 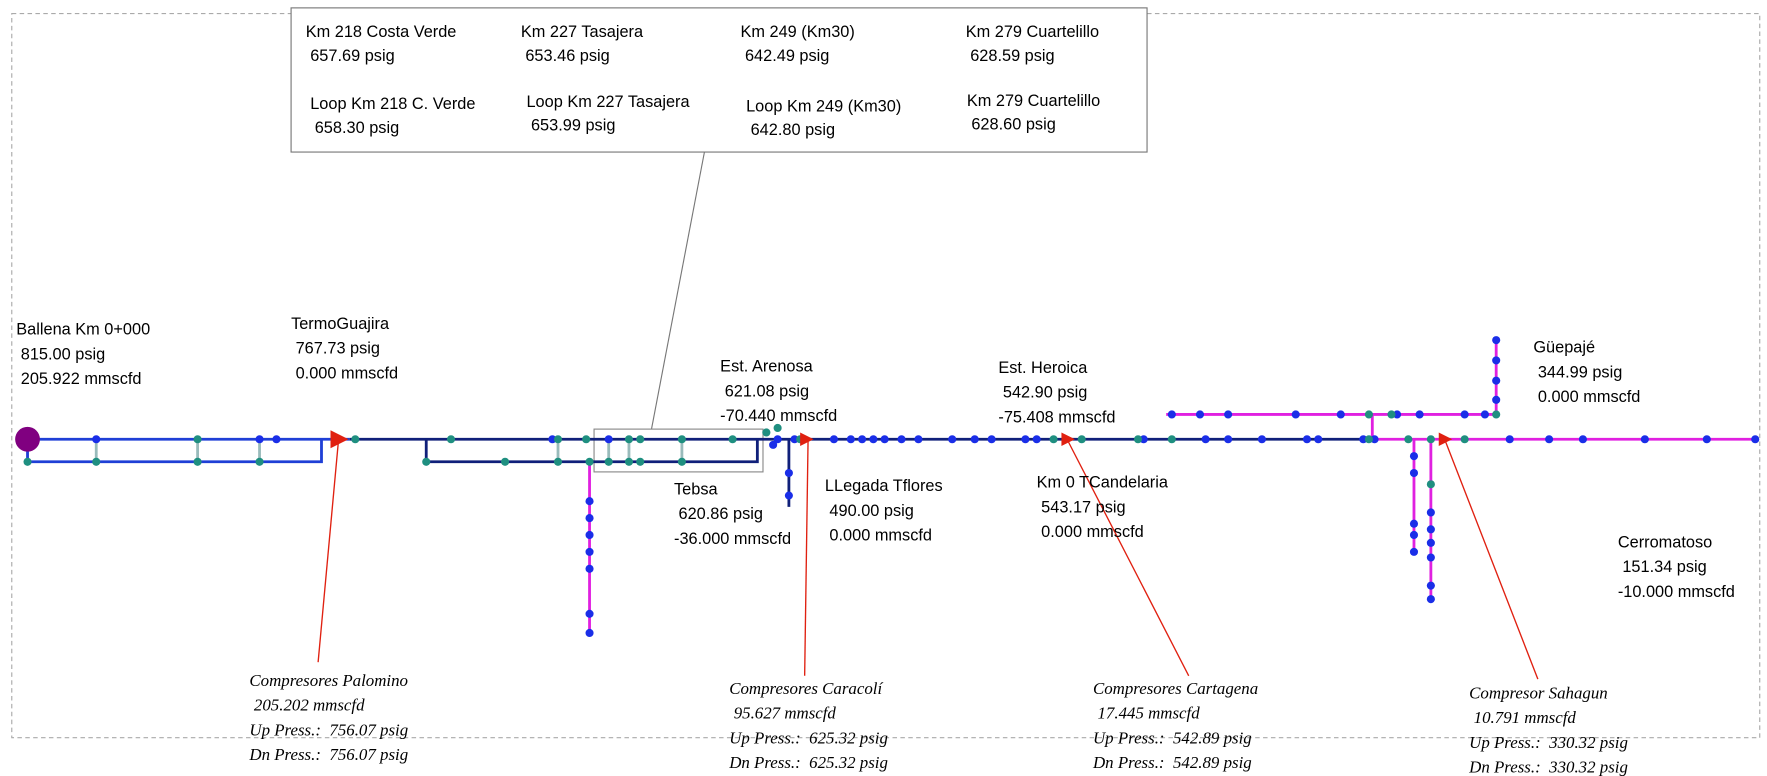 What do you see at coordinates (891, 439) in the screenshot?
I see `compressor-icons` at bounding box center [891, 439].